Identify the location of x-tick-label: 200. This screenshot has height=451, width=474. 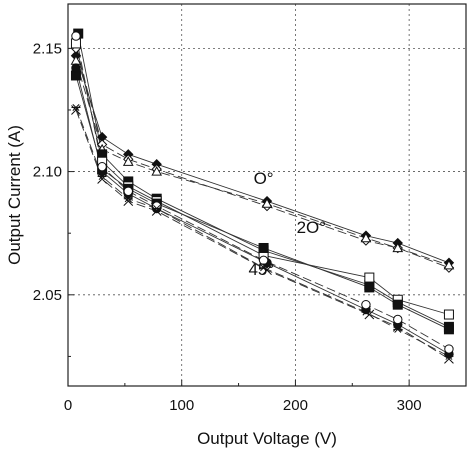
(295, 405).